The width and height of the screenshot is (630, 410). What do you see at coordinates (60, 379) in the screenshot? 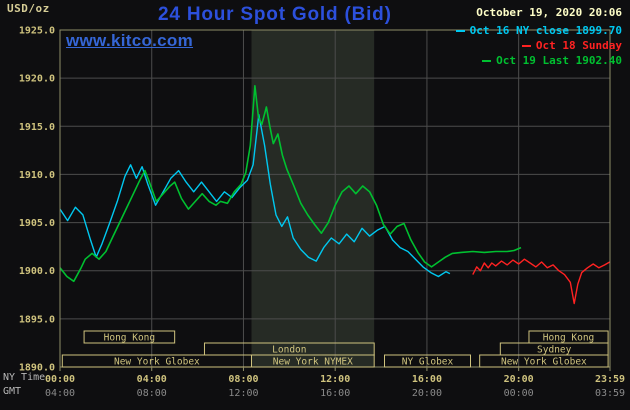
I see `x-tick-label-ny: 00:00` at bounding box center [60, 379].